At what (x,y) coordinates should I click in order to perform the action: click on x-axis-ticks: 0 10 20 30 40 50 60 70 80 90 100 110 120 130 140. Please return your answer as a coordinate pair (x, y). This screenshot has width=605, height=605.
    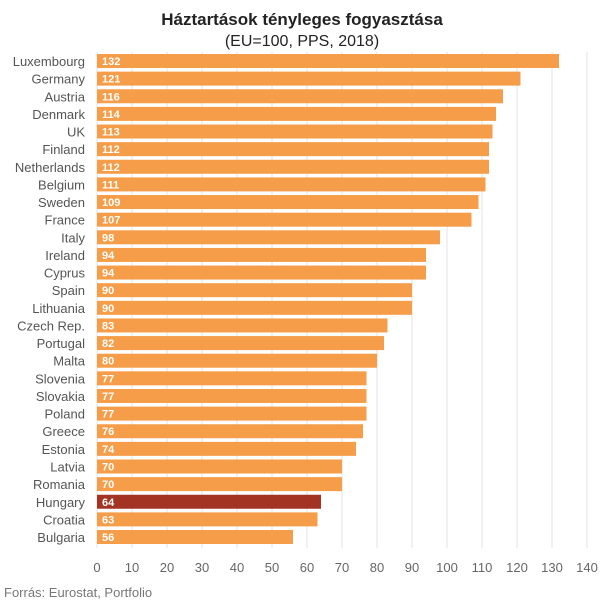
    Looking at the image, I should click on (345, 567).